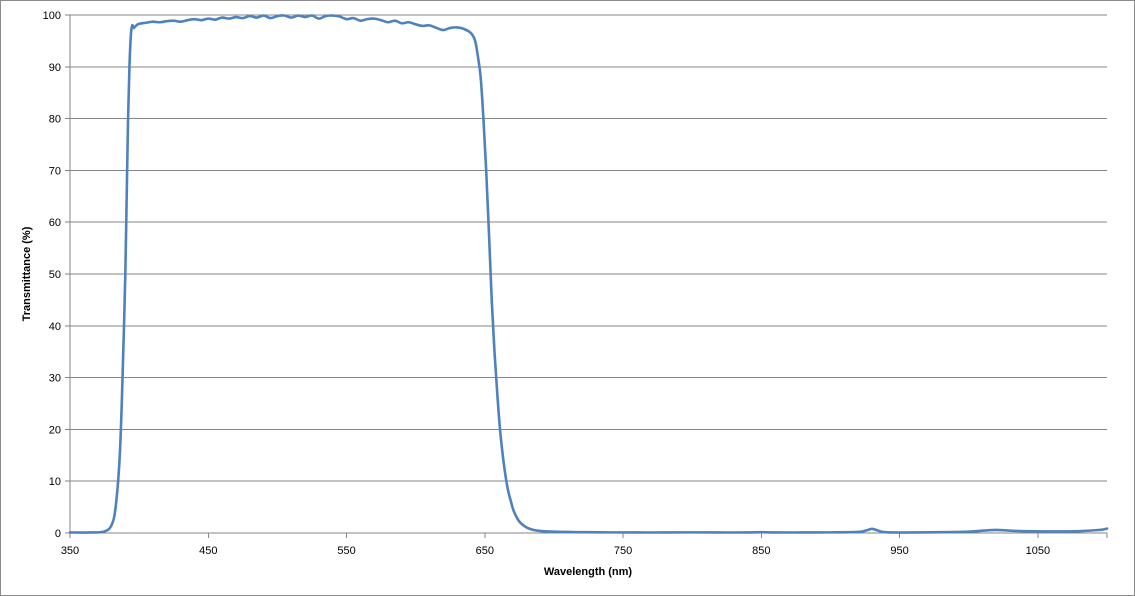  Describe the element at coordinates (761, 551) in the screenshot. I see `x-tick-label: 850` at that location.